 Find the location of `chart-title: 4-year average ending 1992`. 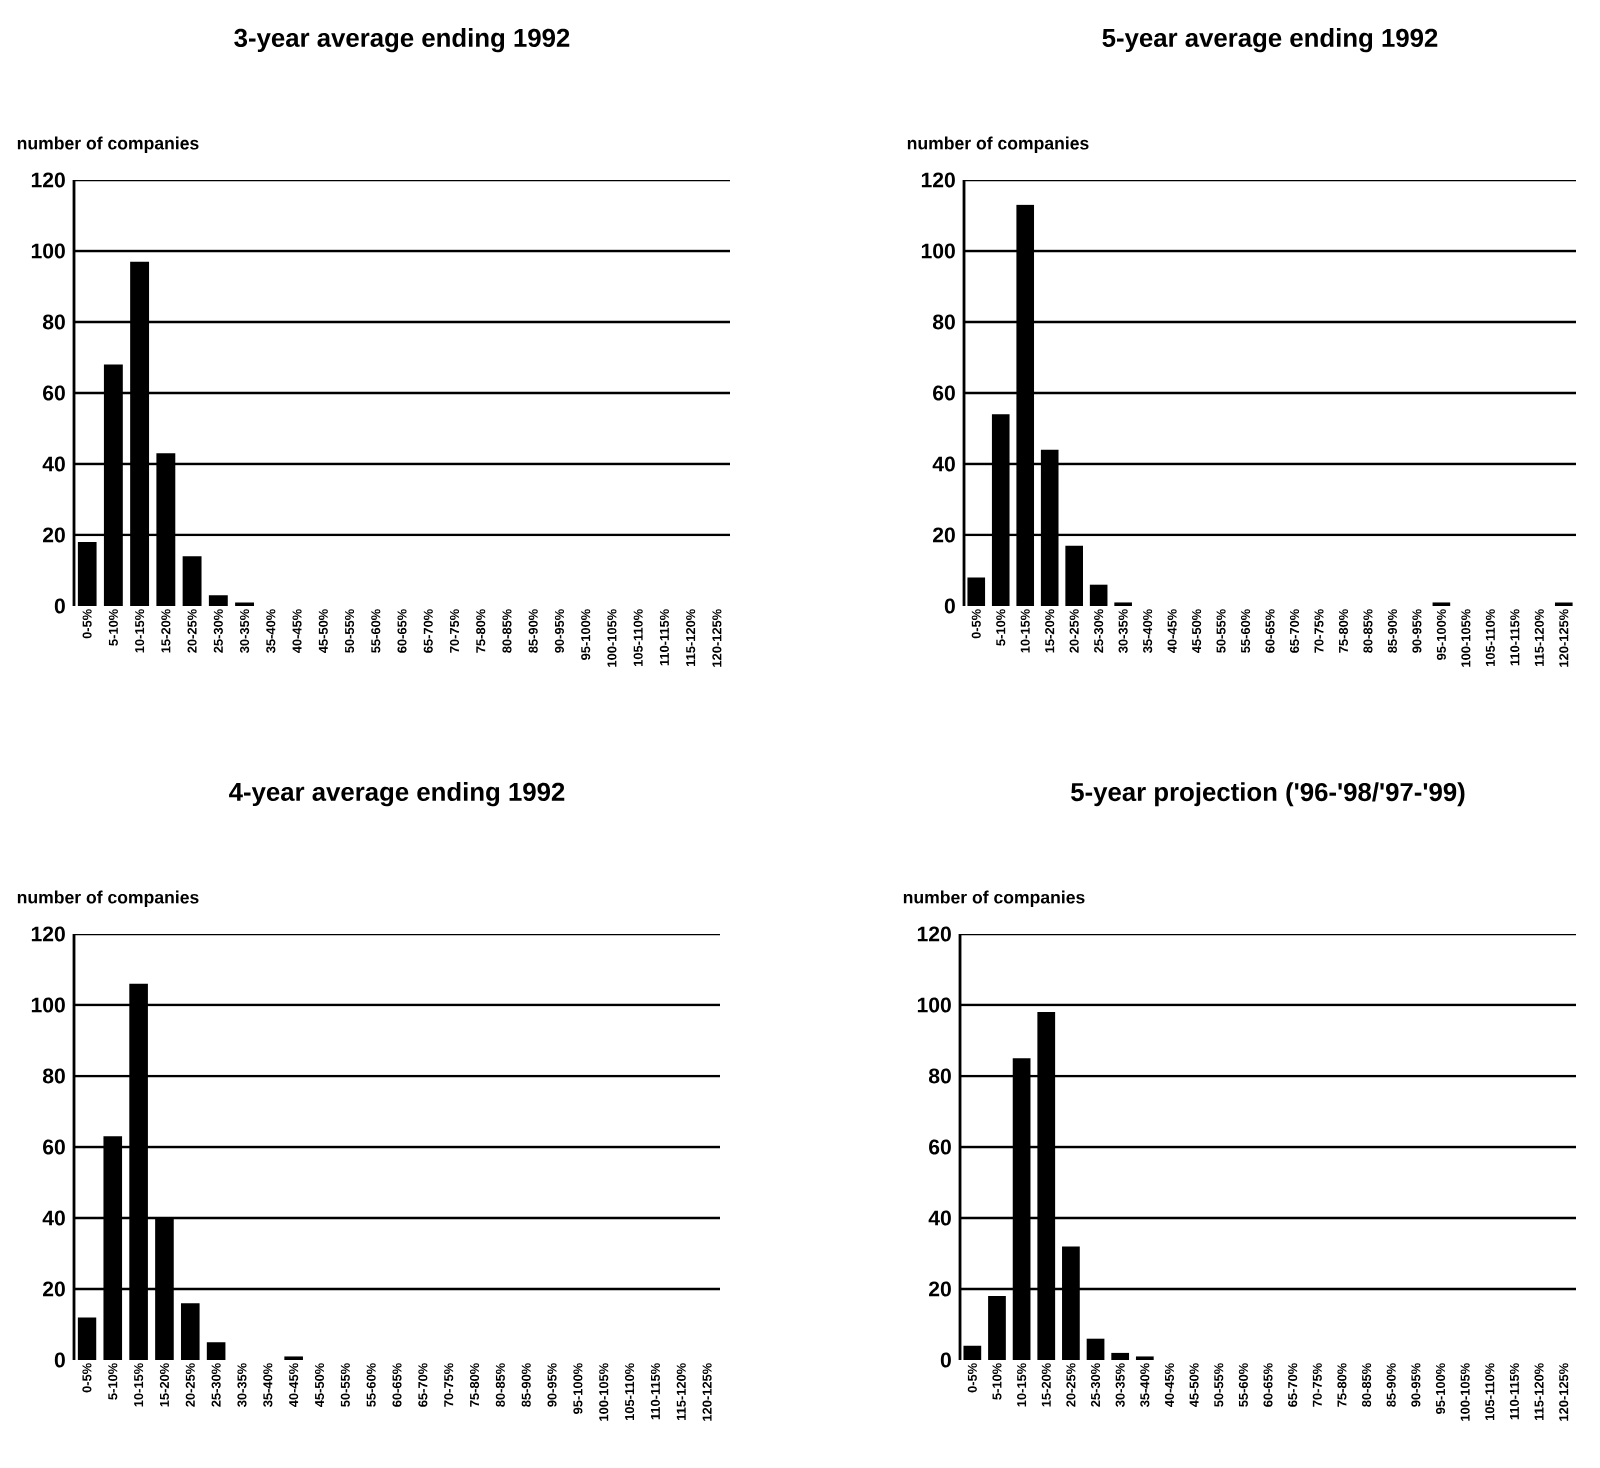

chart-title: 4-year average ending 1992 is located at coordinates (397, 794).